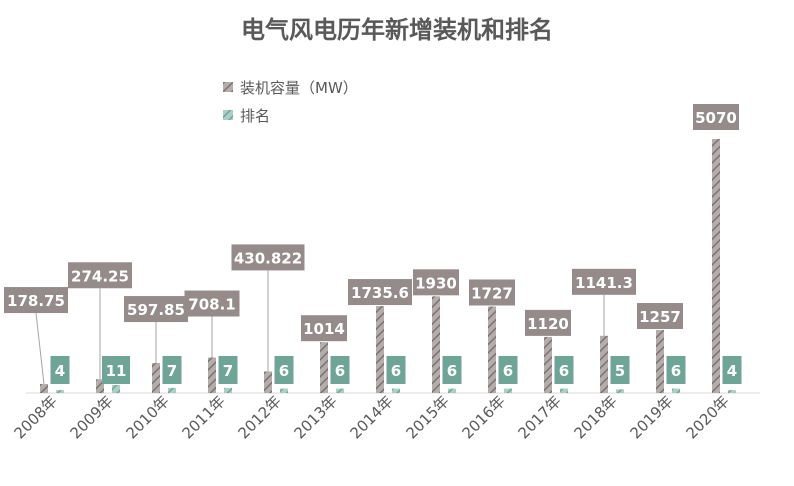 Image resolution: width=794 pixels, height=486 pixels. I want to click on x-tick-label: 2013年, so click(315, 417).